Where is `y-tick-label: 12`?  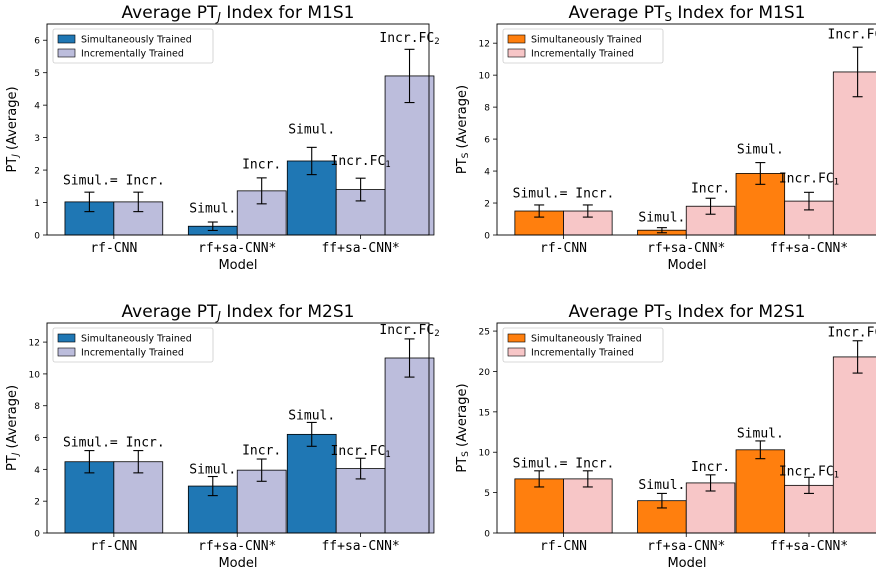 y-tick-label: 12 is located at coordinates (484, 45).